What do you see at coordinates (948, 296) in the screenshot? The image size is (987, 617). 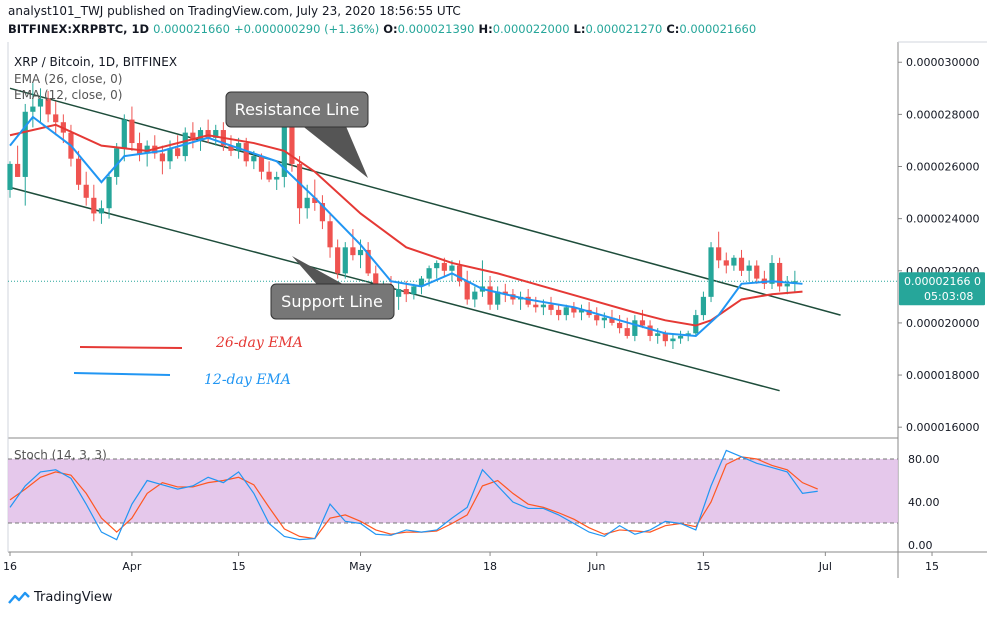 I see `price-badge-timer: 05:03:08` at bounding box center [948, 296].